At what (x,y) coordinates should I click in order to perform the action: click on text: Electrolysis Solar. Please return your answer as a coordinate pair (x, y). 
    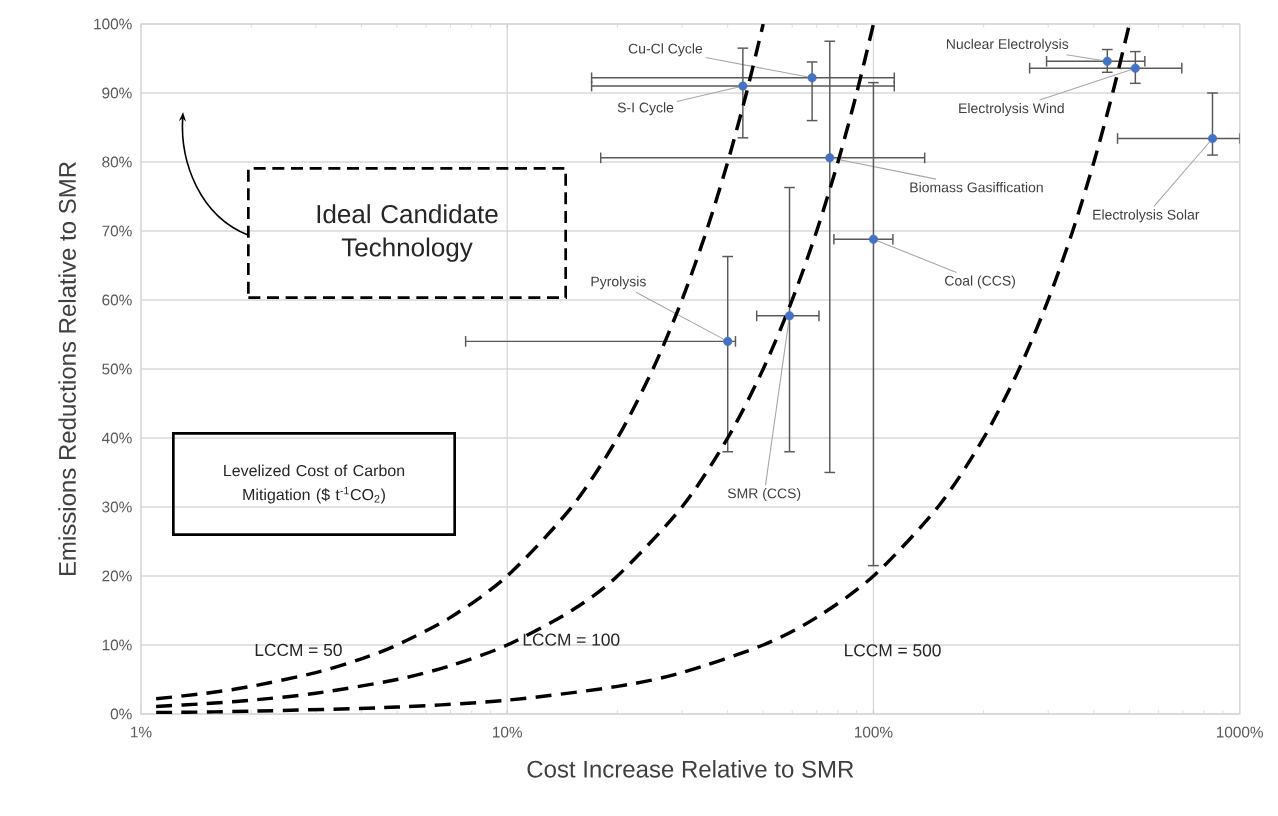
    Looking at the image, I should click on (1146, 216).